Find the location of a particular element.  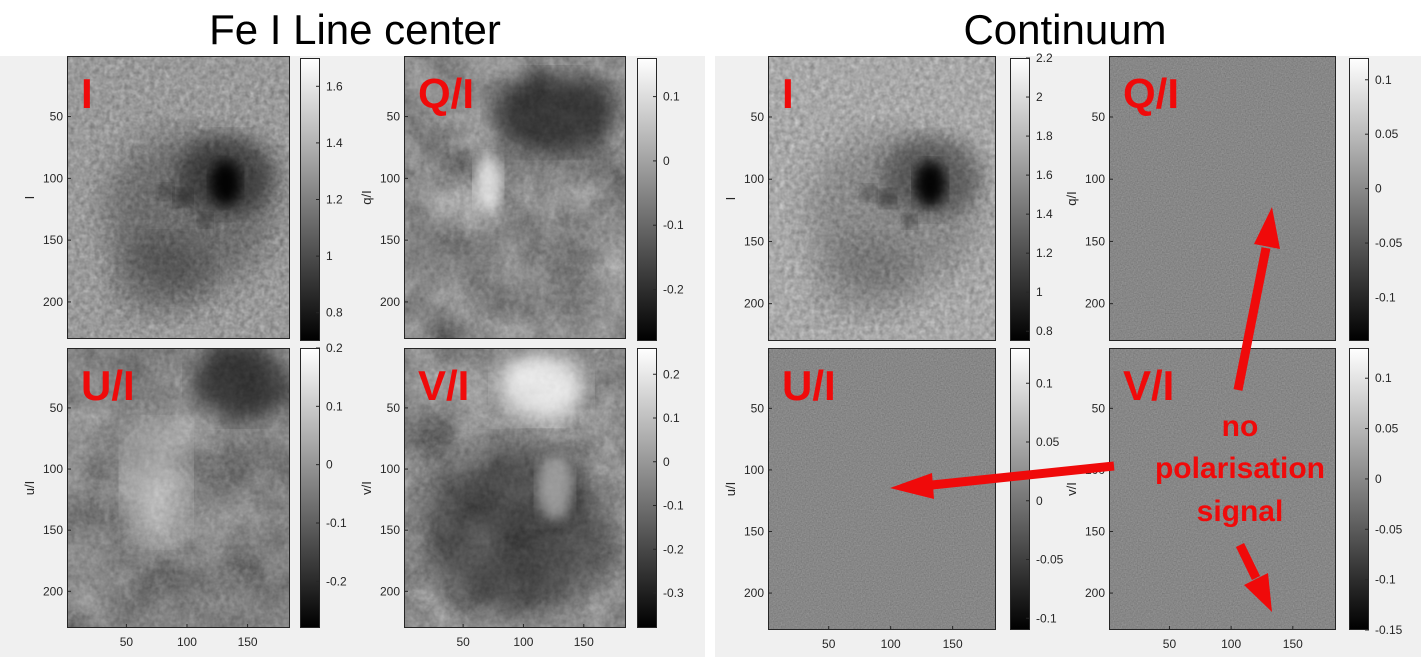

panel-line-center-ui: 50 100 150 200 50 100 150 u/I U/I 0.2 0.1 0 -0.1 -0.2 is located at coordinates (184, 495).